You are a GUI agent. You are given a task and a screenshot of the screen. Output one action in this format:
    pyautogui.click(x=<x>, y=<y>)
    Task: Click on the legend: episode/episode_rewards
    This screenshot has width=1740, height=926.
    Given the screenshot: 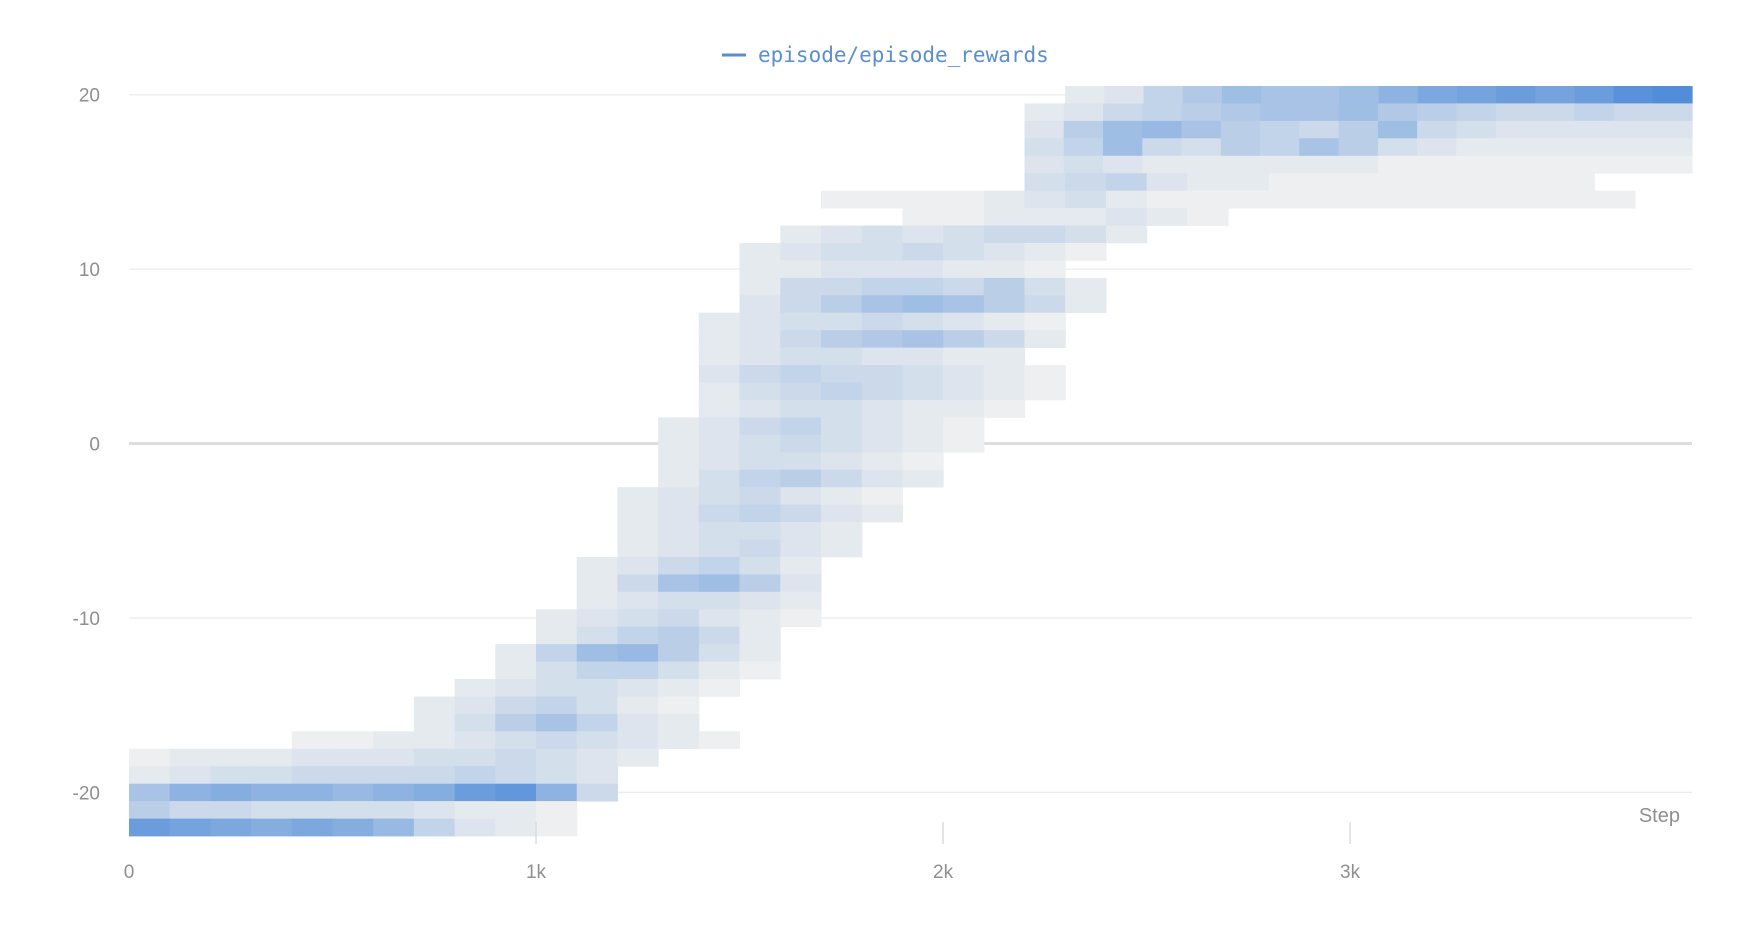 What is the action you would take?
    pyautogui.click(x=885, y=55)
    